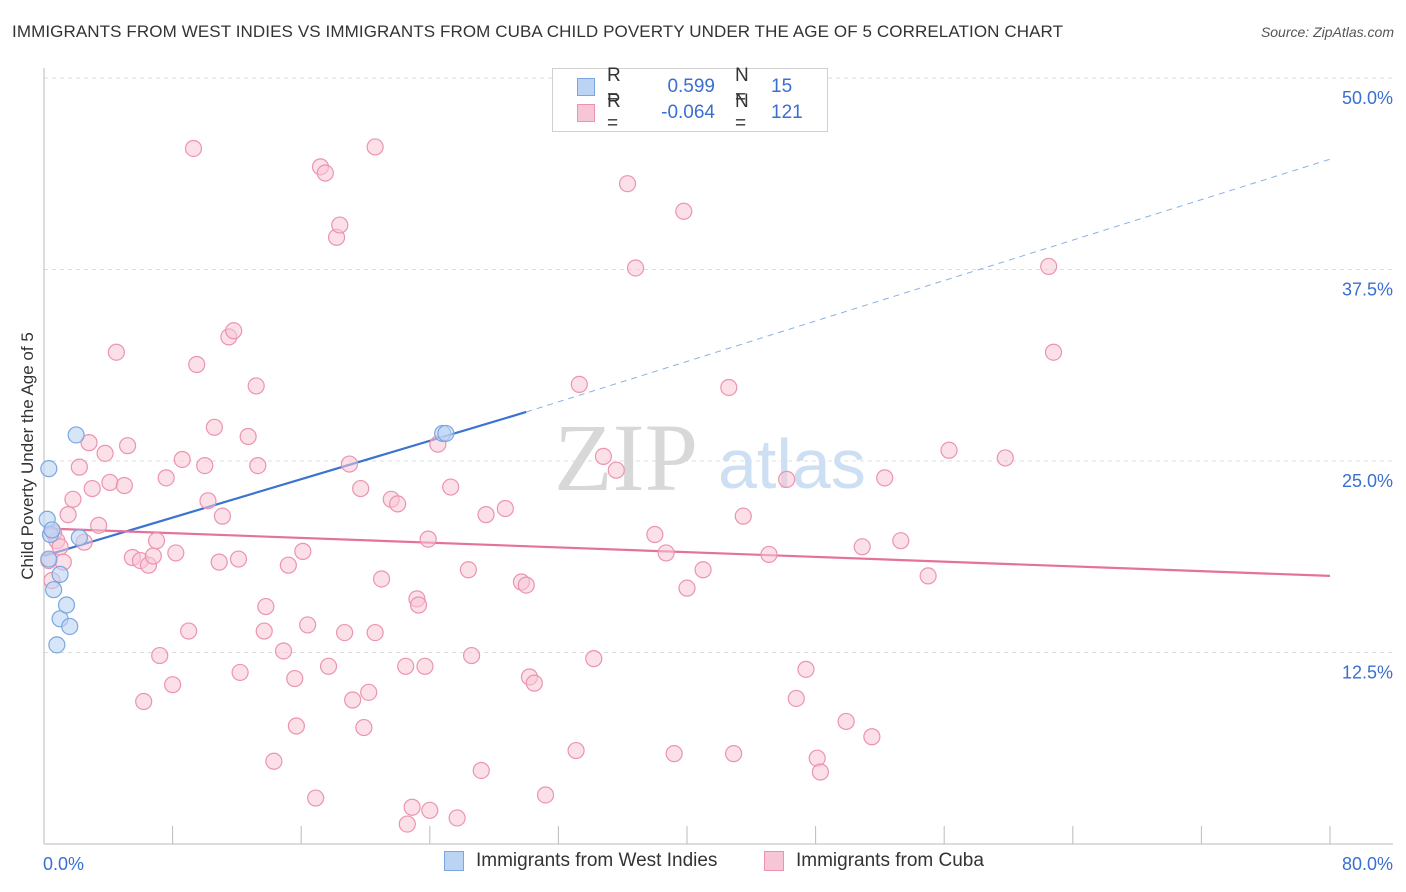  I want to click on source-label: Source: ZipAtlas.com, so click(1327, 32).